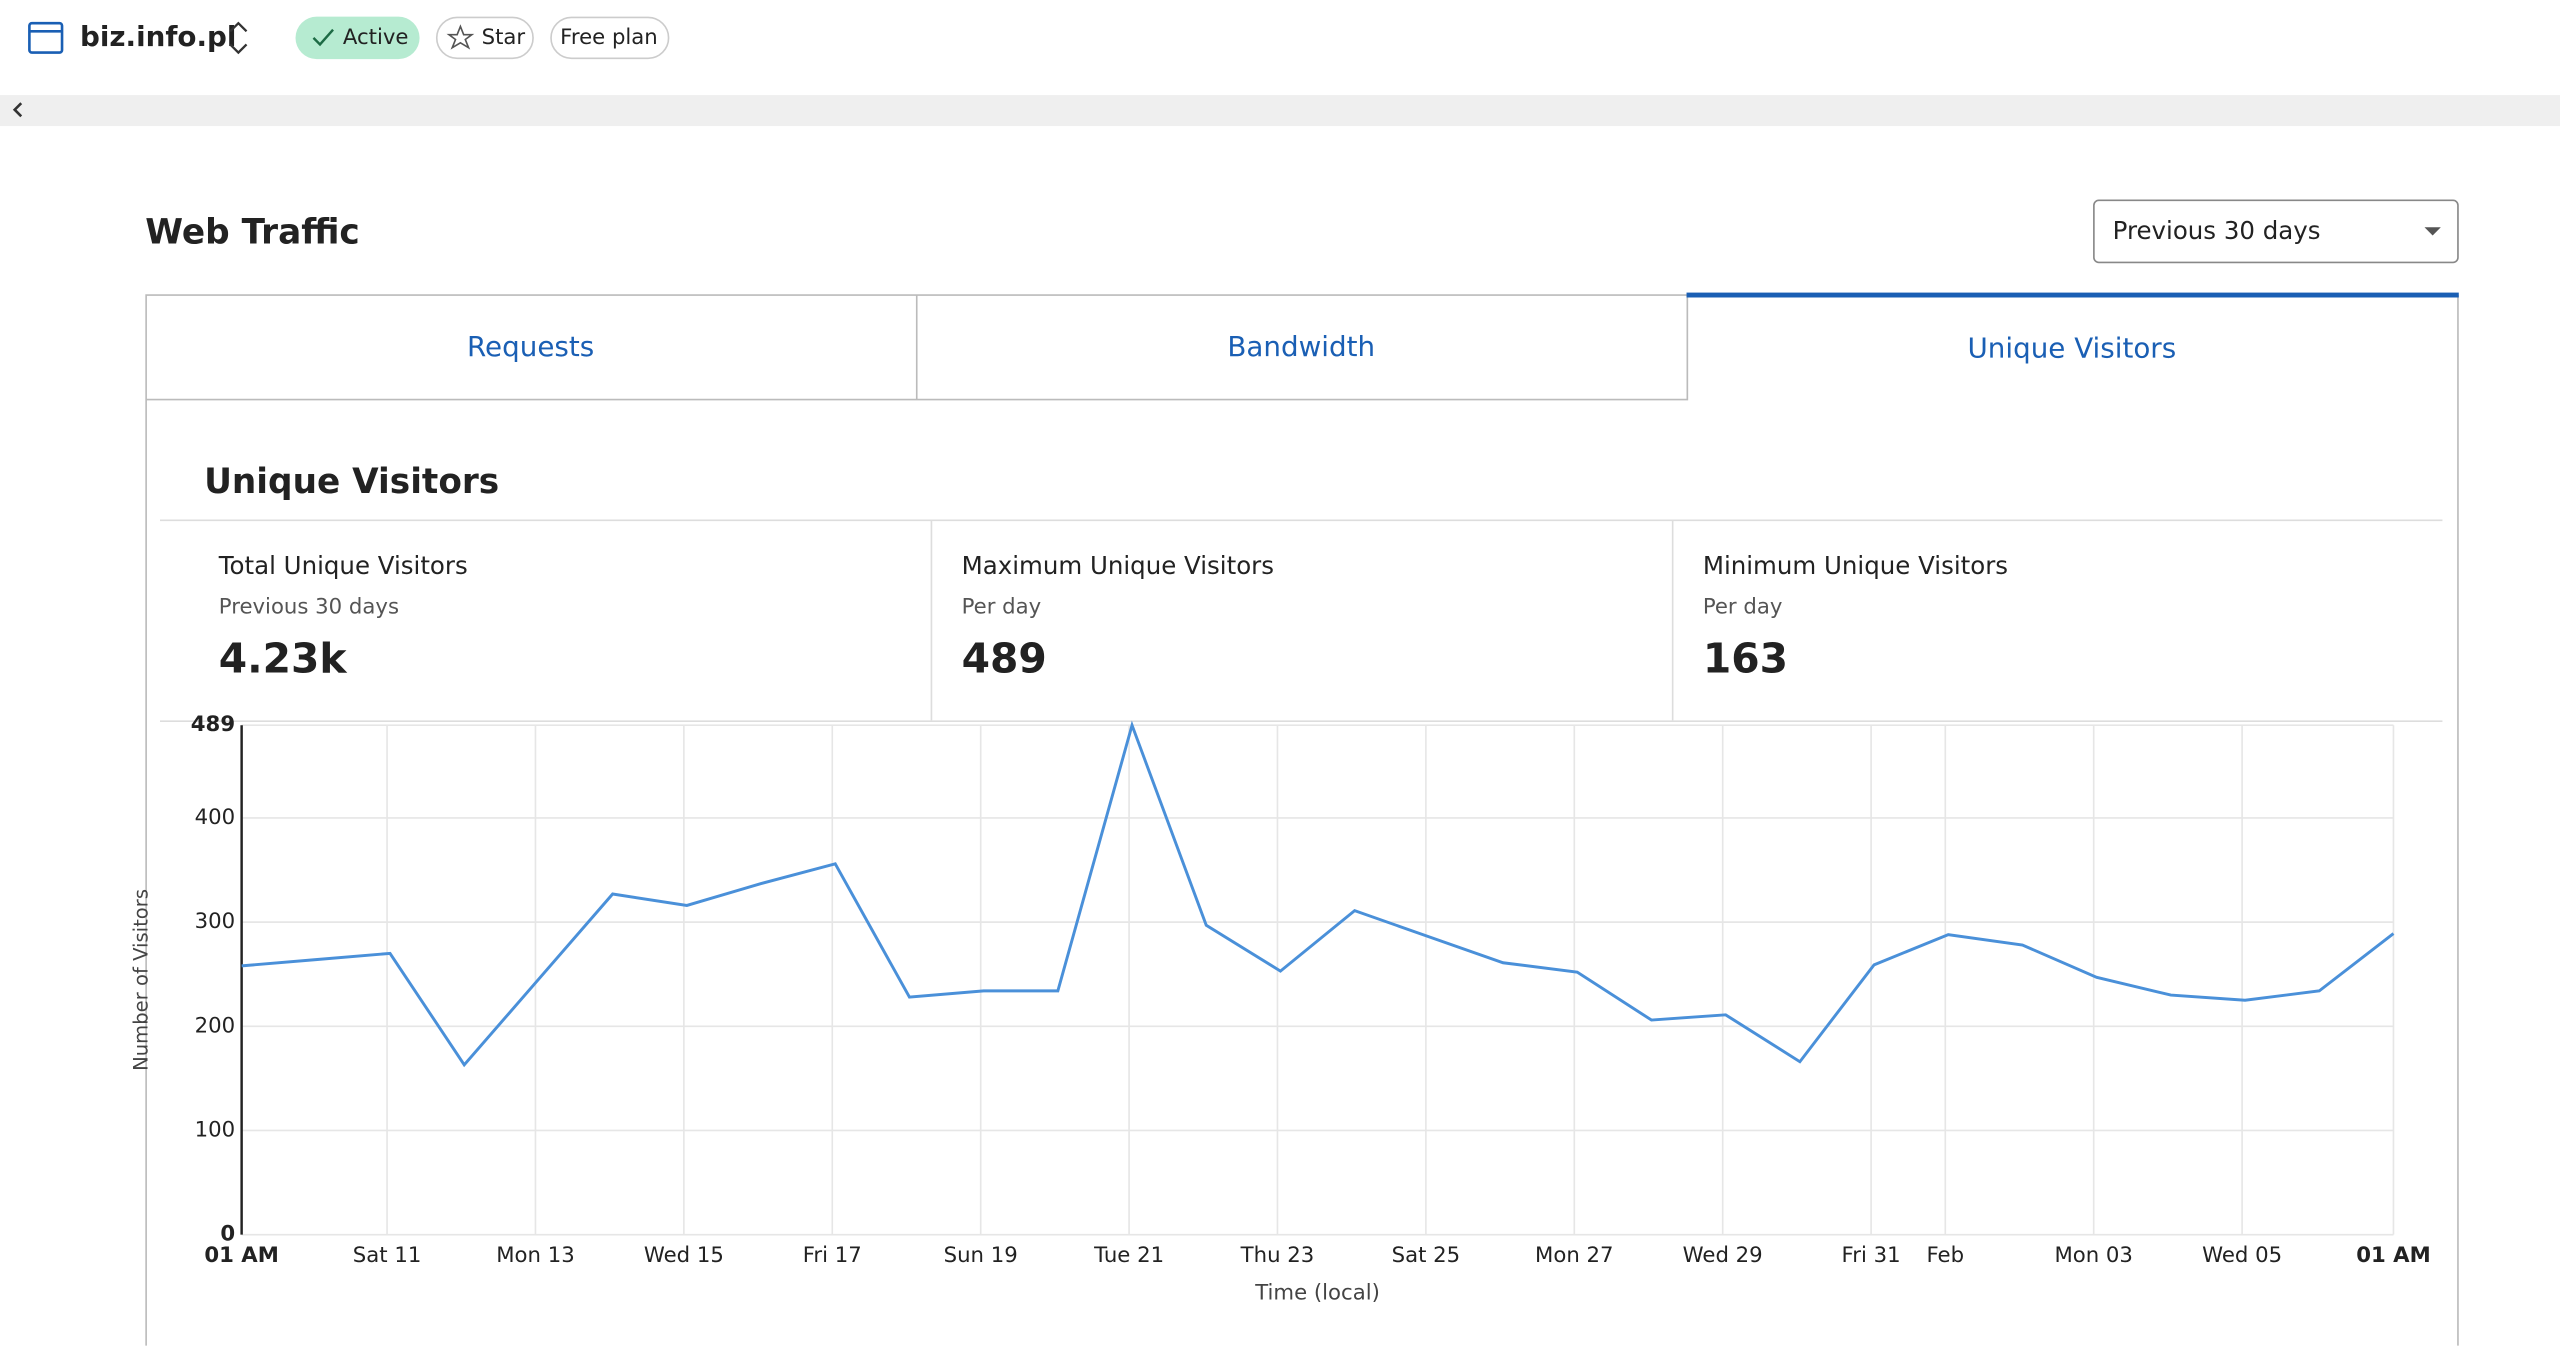 This screenshot has height=1346, width=2560. Describe the element at coordinates (215, 1025) in the screenshot. I see `y-tick-label: 200` at that location.